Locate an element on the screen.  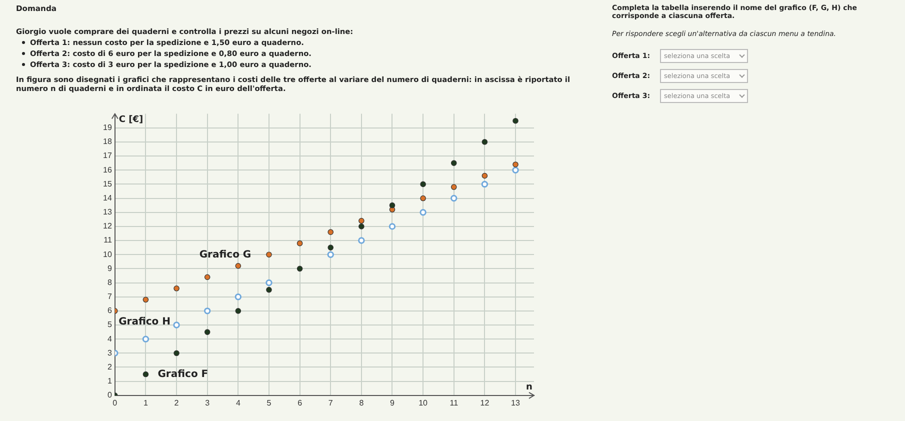
x-tick-label: 6 is located at coordinates (300, 403).